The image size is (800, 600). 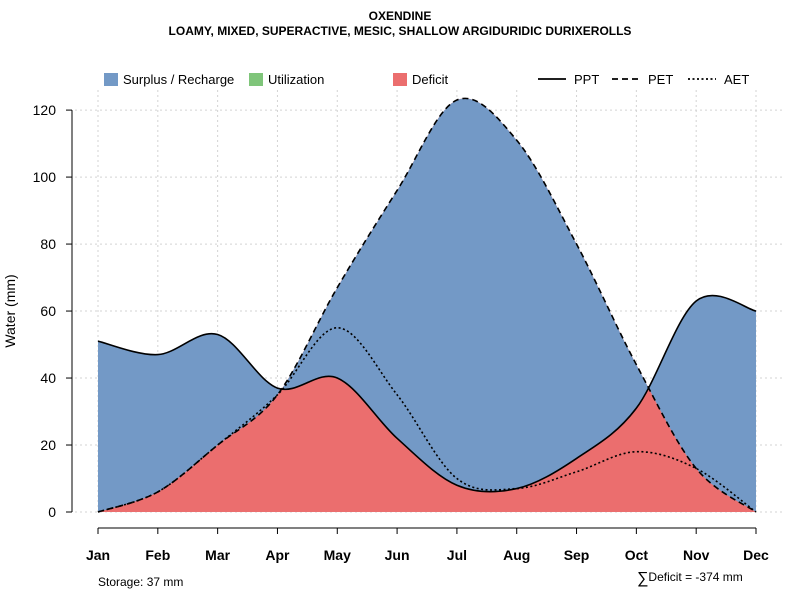 I want to click on x-tick-label: Aug, so click(x=516, y=555).